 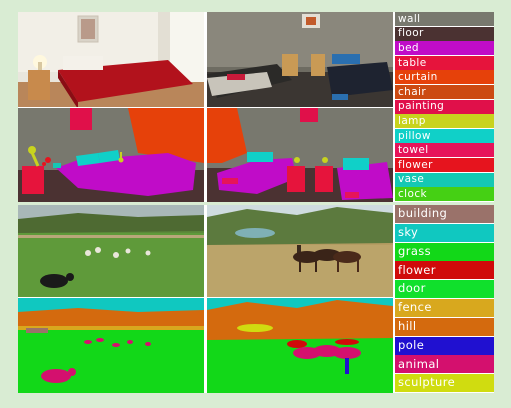 What do you see at coordinates (111, 345) in the screenshot?
I see `field-segmentation` at bounding box center [111, 345].